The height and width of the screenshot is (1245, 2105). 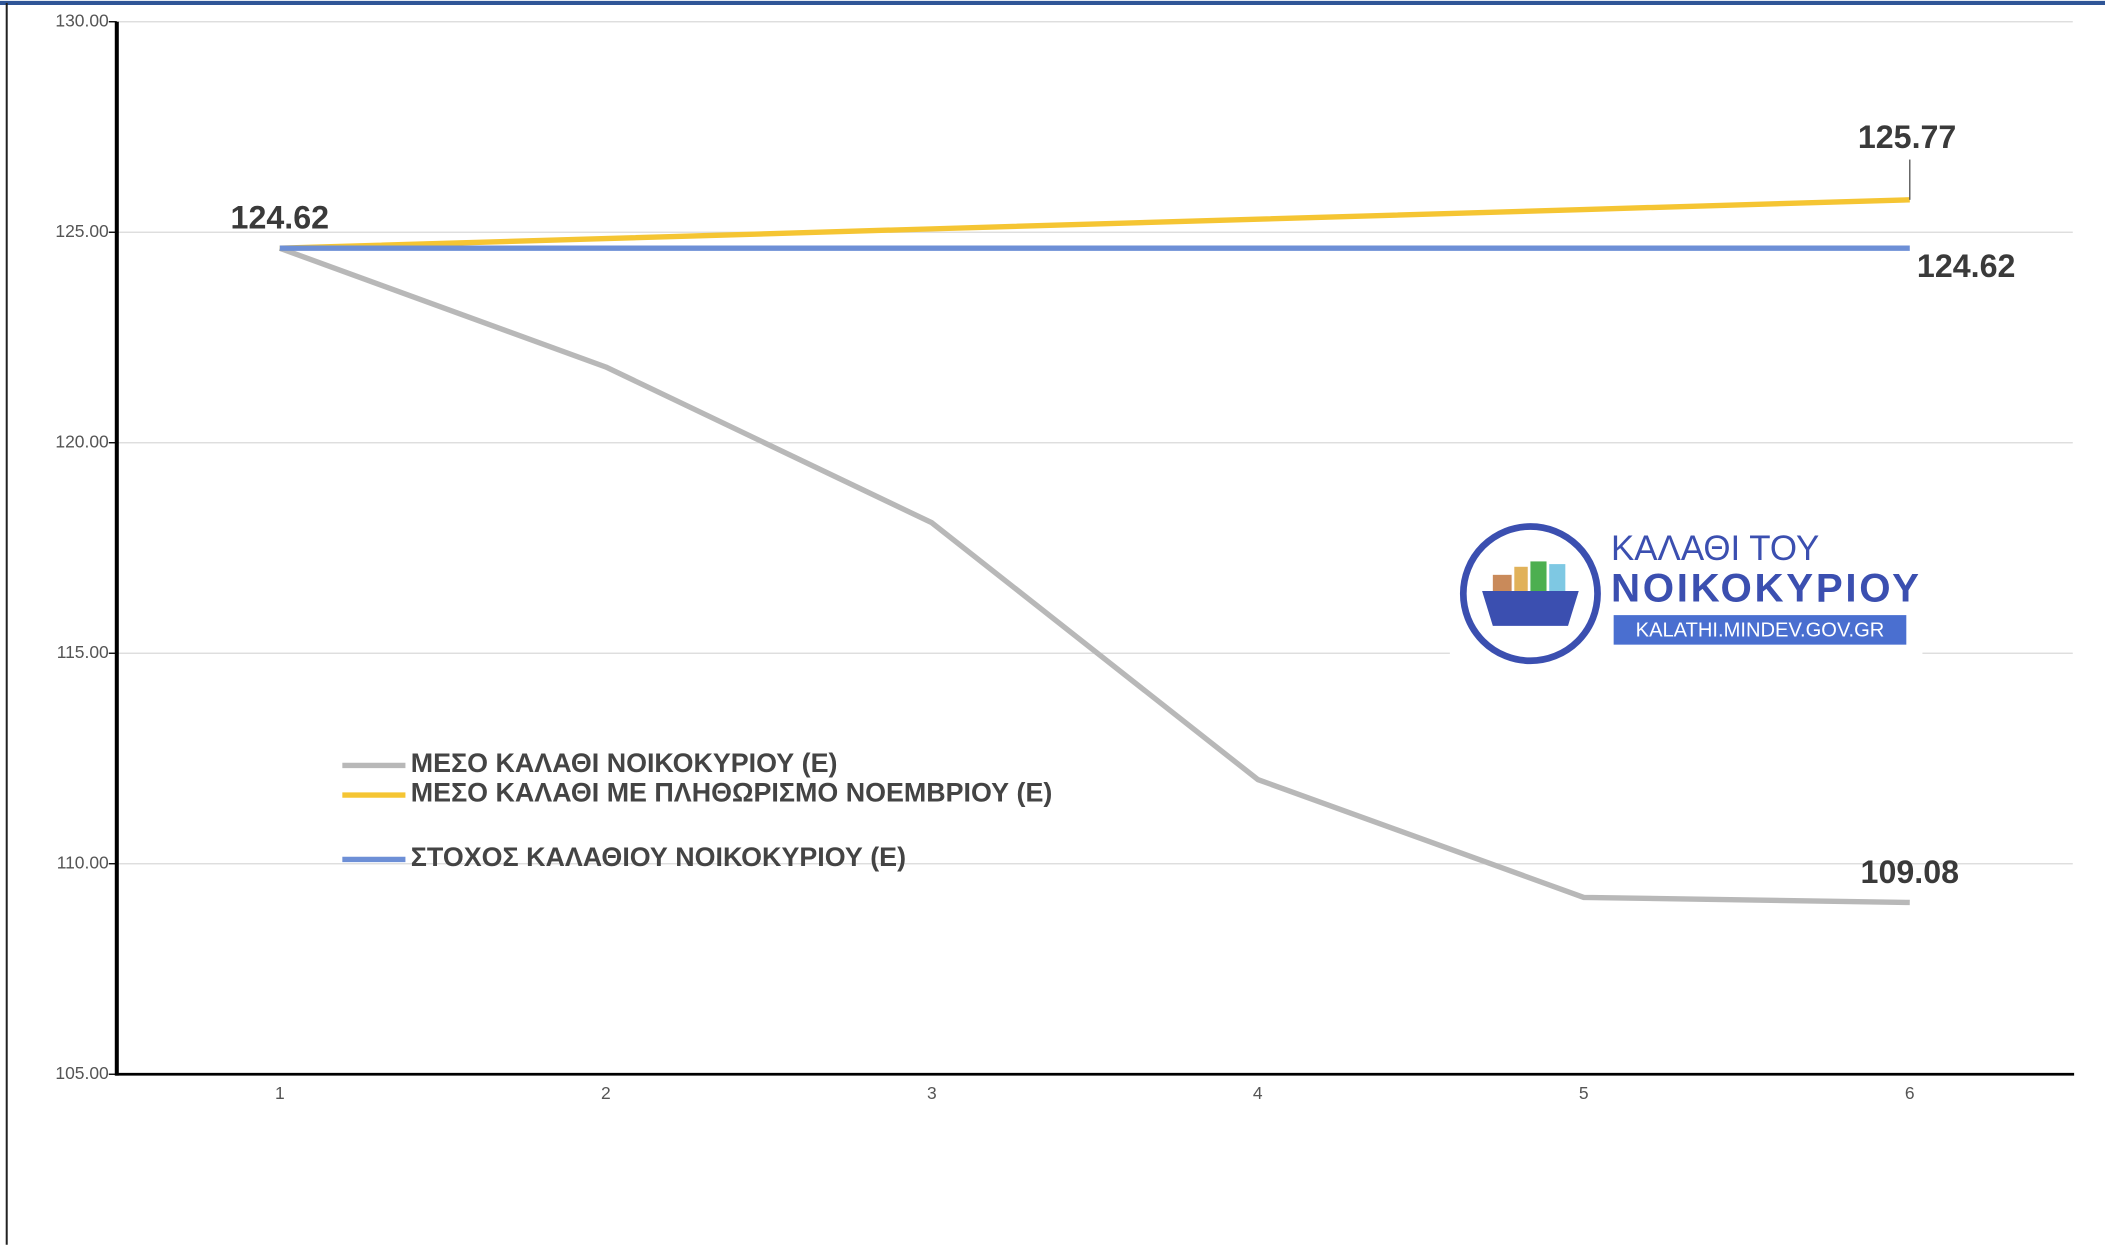 What do you see at coordinates (1715, 548) in the screenshot?
I see `logo-line1: ΚΑΛΑΘΙ ΤΟΥ` at bounding box center [1715, 548].